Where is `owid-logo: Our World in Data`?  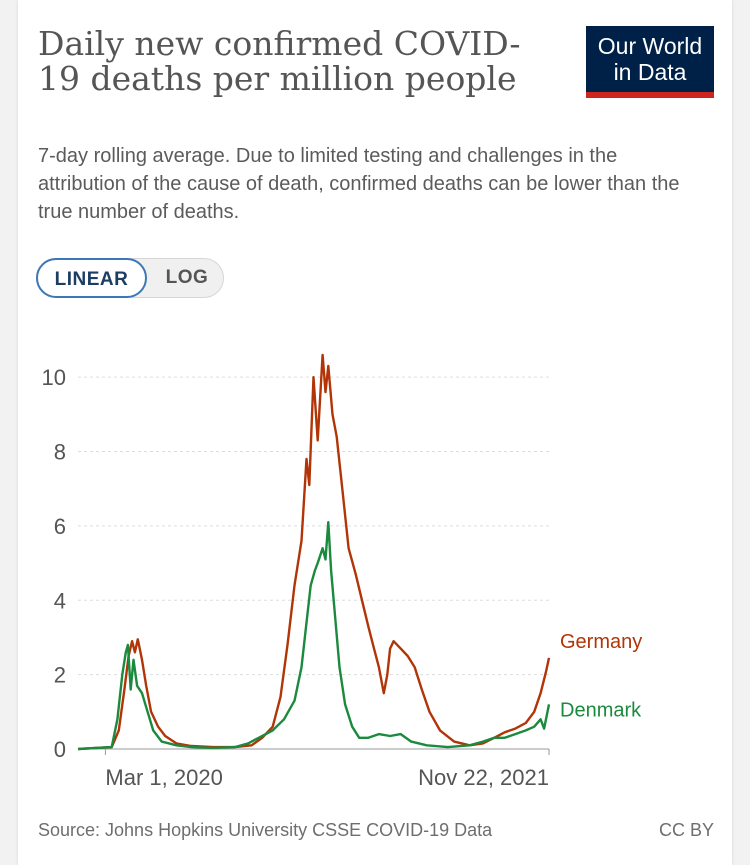
owid-logo: Our World in Data is located at coordinates (650, 62).